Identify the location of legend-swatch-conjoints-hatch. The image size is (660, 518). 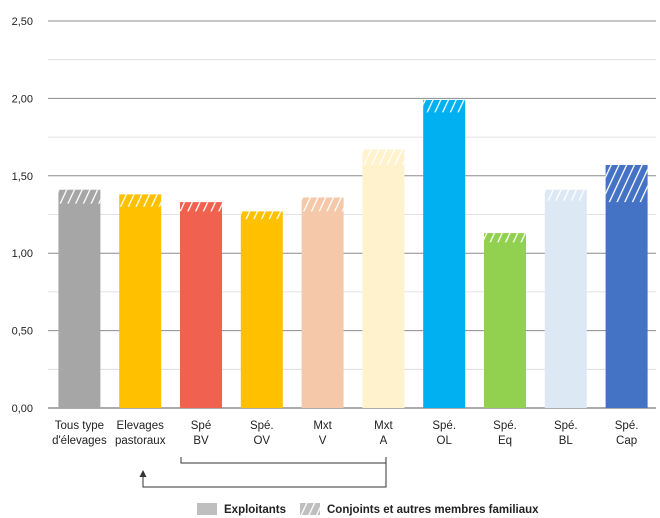
(310, 509).